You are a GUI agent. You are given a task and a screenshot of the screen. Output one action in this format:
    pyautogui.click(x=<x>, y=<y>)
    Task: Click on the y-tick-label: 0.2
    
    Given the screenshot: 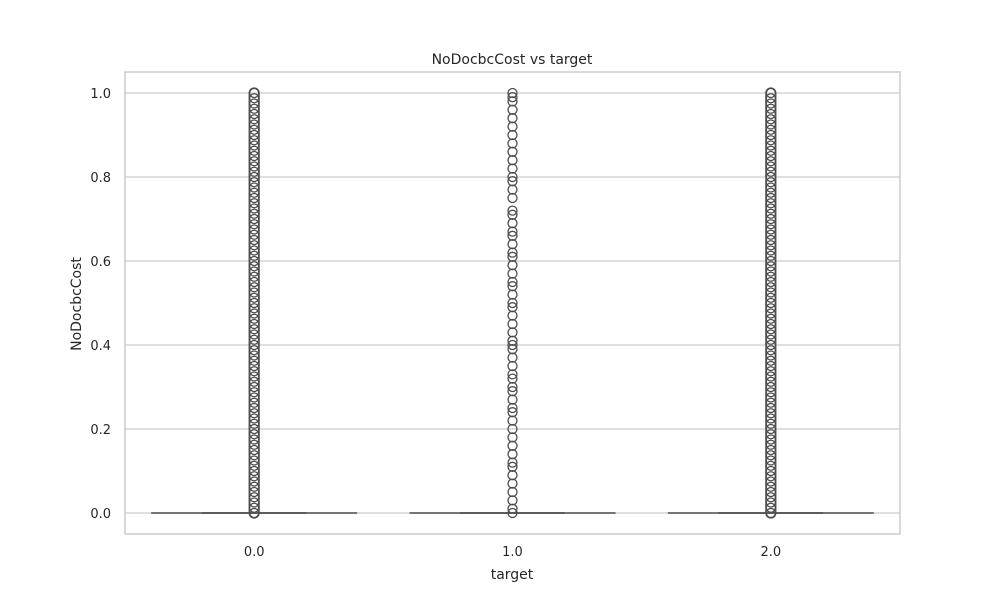 What is the action you would take?
    pyautogui.click(x=100, y=430)
    